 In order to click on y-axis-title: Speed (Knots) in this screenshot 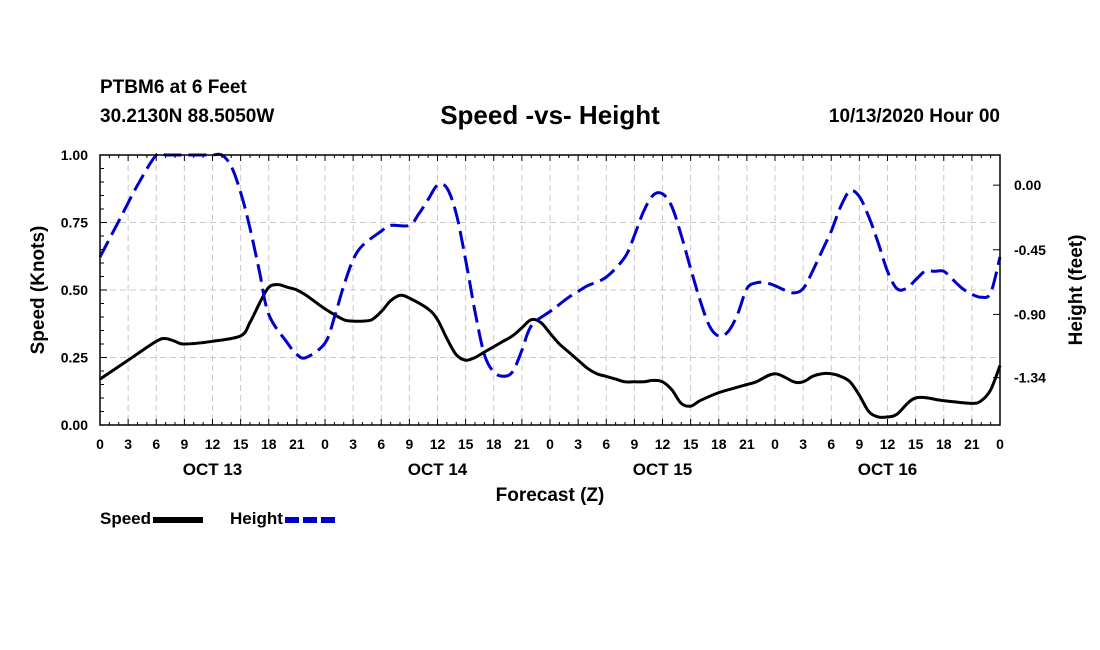, I will do `click(38, 290)`.